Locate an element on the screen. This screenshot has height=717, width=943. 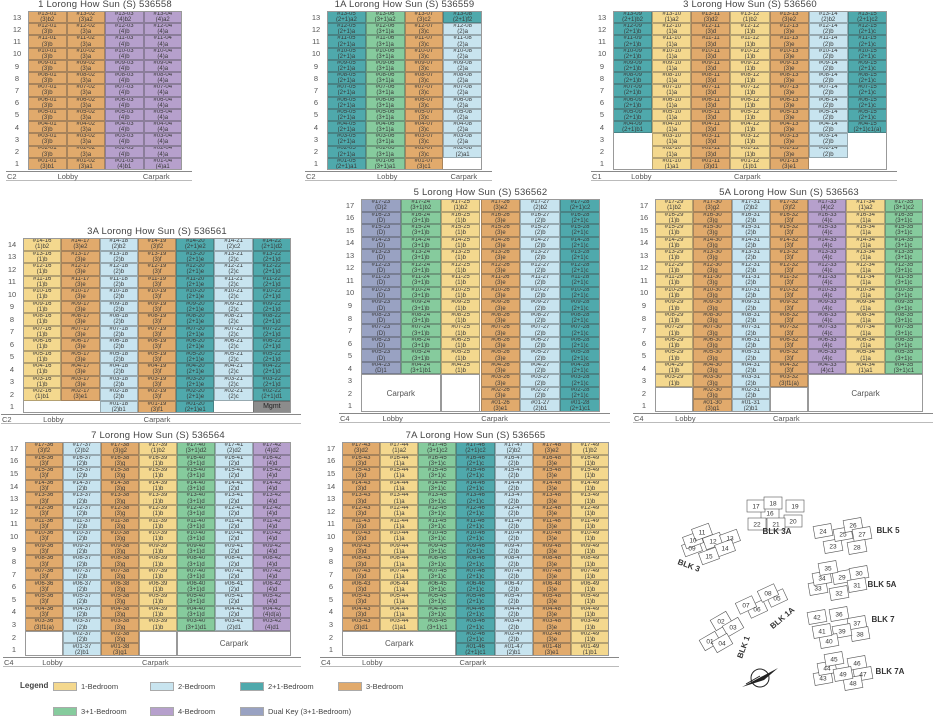
unit-cell: #10-15 (2+1)c is located at coordinates (867, 53).